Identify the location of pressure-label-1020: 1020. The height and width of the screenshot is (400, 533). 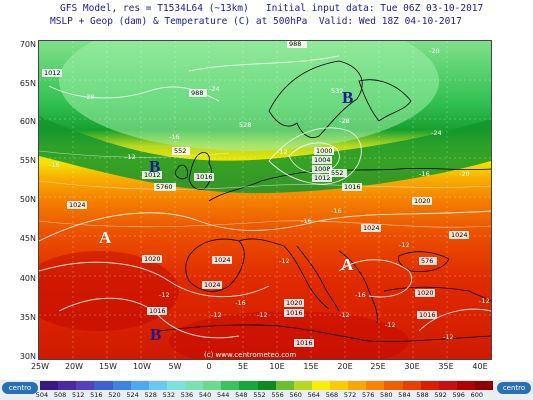
(422, 201).